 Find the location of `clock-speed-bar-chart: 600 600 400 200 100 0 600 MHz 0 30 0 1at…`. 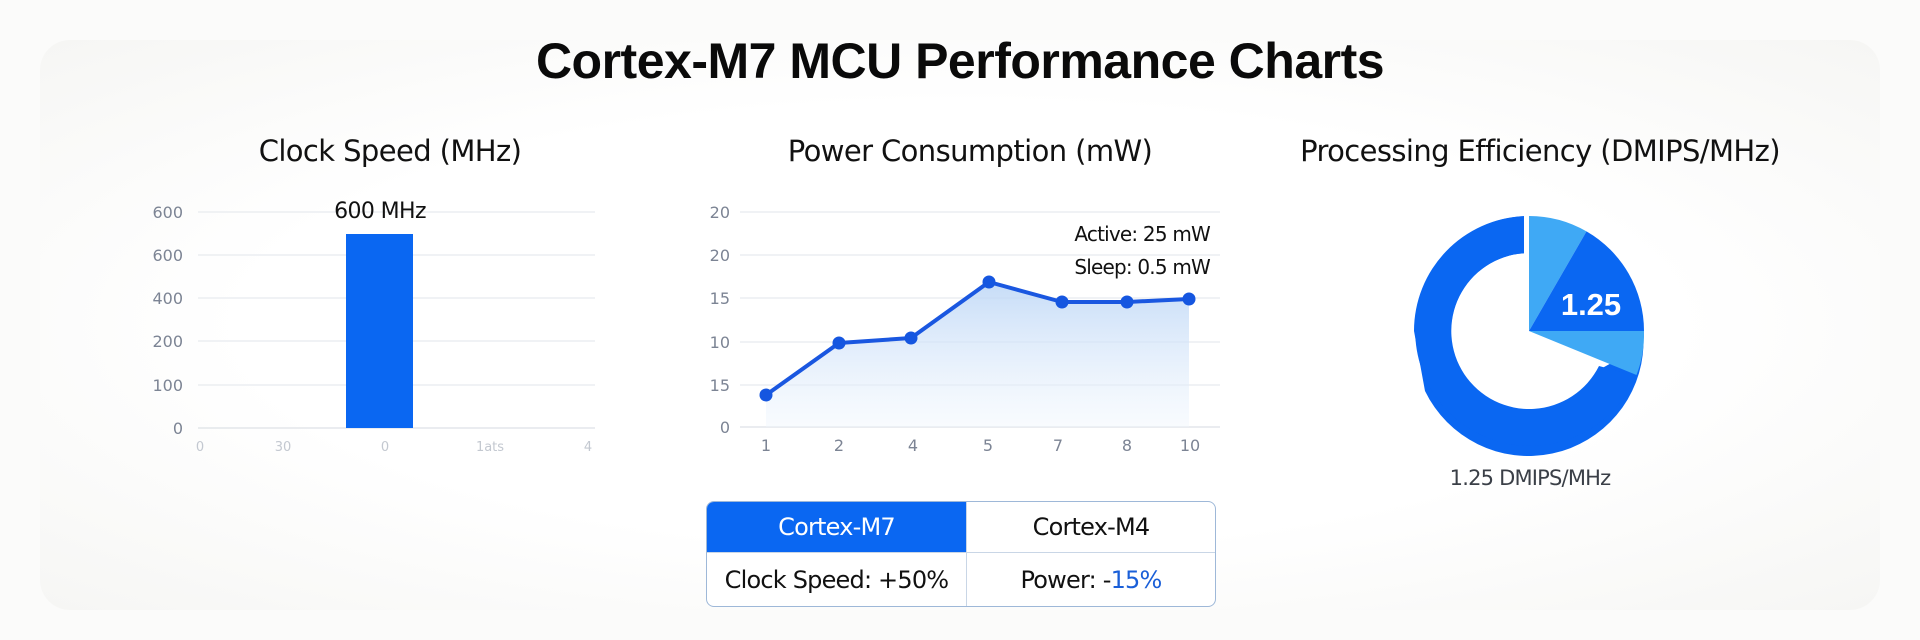

clock-speed-bar-chart: 600 600 400 200 100 0 600 MHz 0 30 0 1at… is located at coordinates (373, 327).